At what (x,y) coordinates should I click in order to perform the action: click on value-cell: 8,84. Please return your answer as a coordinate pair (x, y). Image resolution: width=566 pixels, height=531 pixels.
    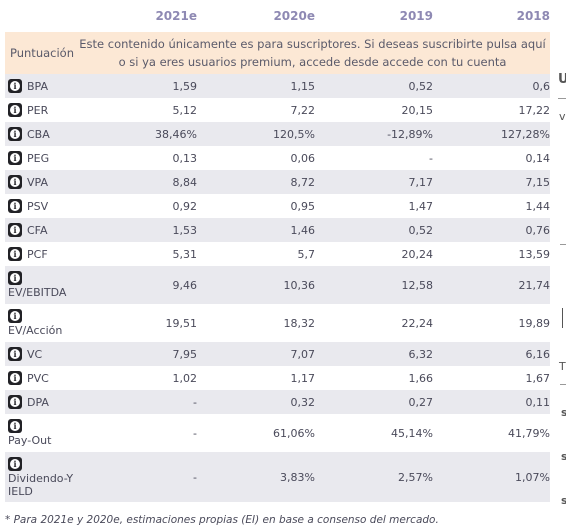
    Looking at the image, I should click on (136, 182).